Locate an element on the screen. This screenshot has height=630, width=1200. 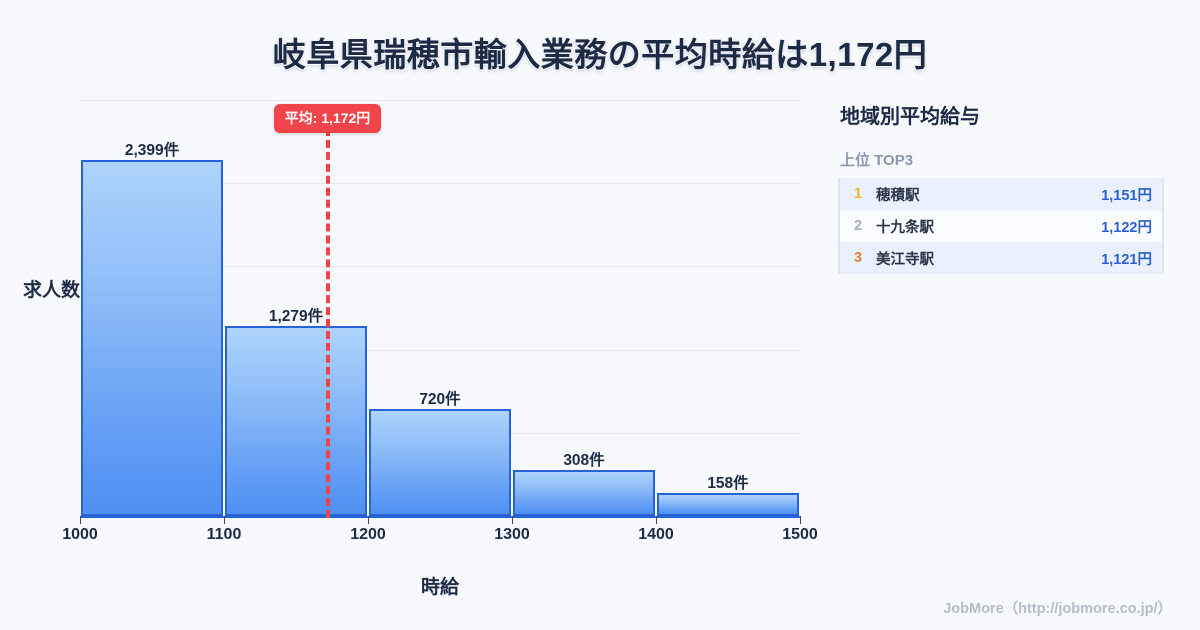
bar-value-label: 2,399件 is located at coordinates (152, 150).